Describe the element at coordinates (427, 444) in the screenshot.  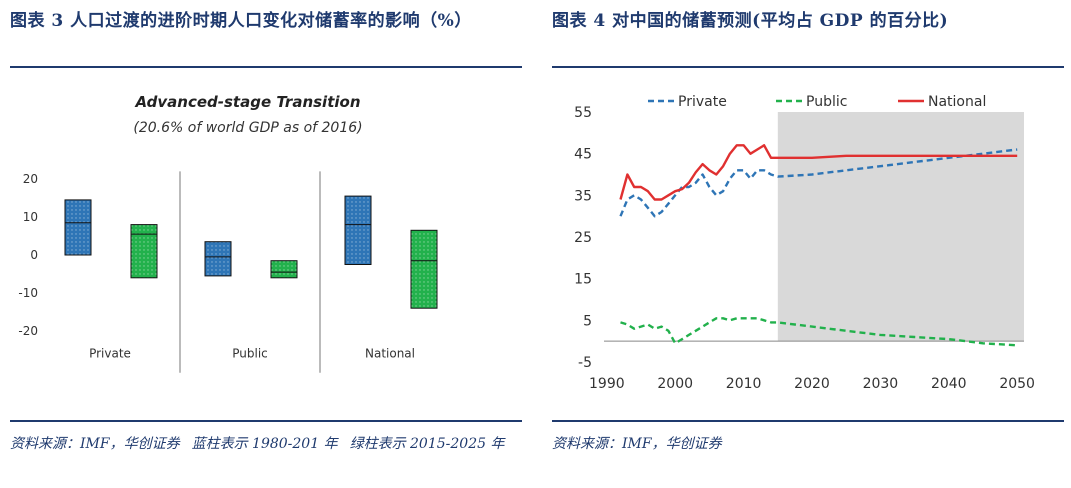
I see `green-legend-note: 绿柱表示 2015-2025 年` at that location.